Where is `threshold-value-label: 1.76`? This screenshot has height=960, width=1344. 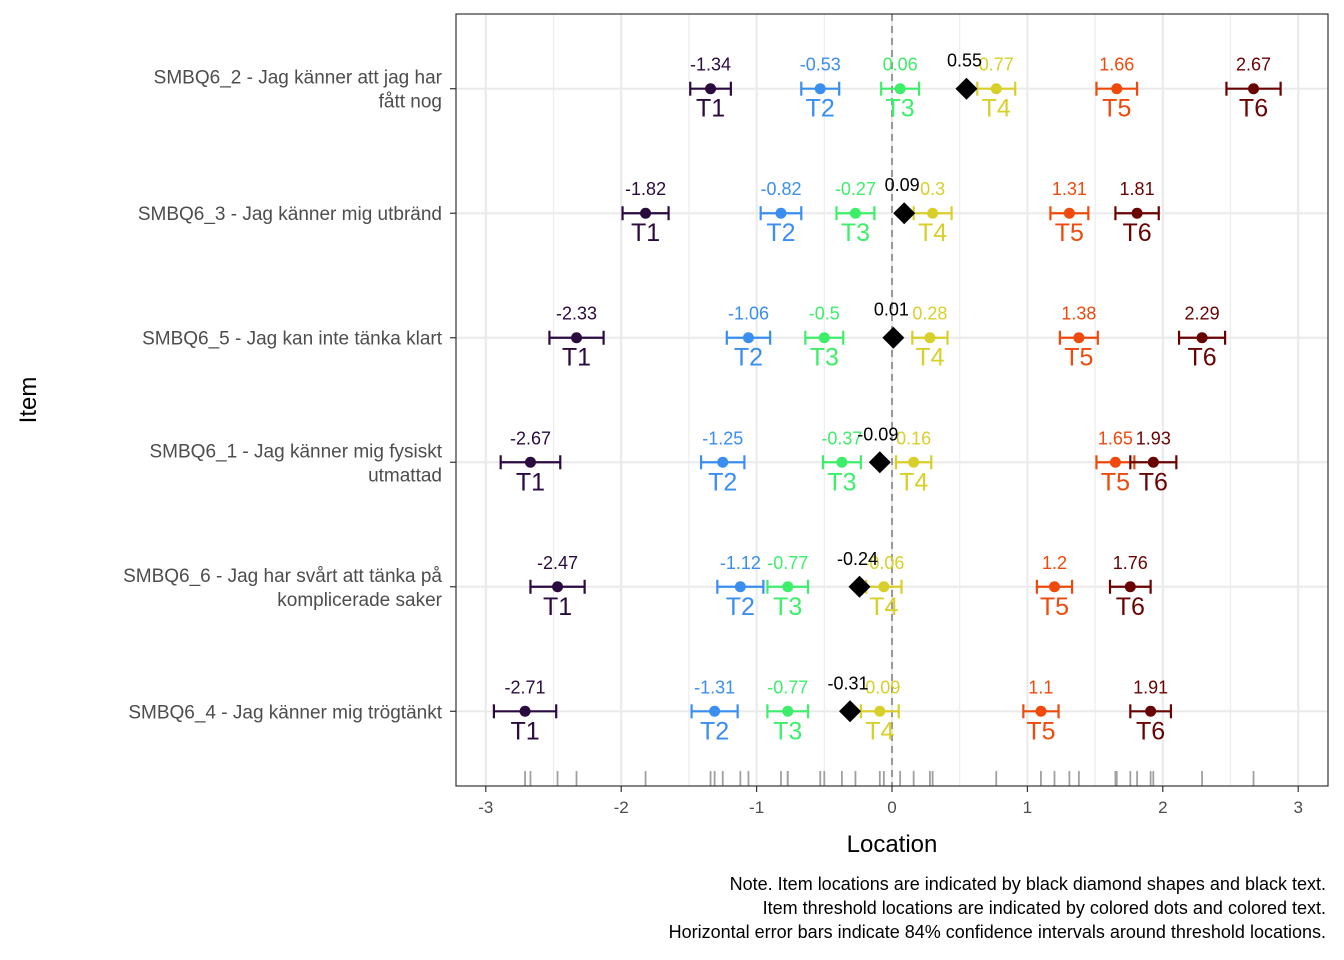
threshold-value-label: 1.76 is located at coordinates (1130, 563).